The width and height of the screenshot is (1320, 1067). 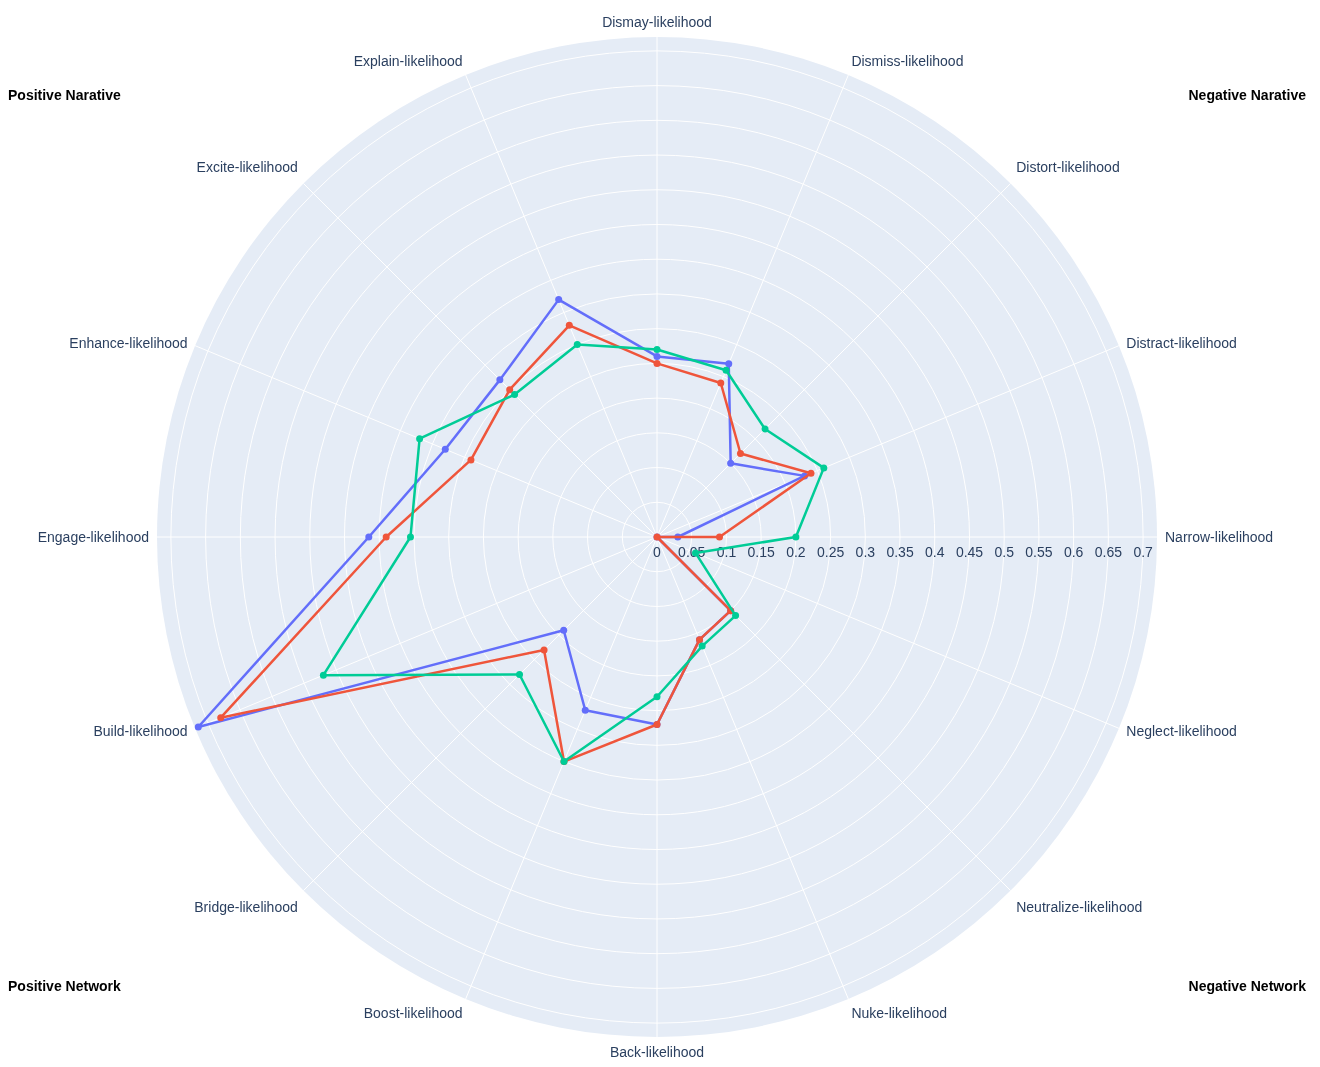 I want to click on spoke-label: Engage-likelihood, so click(x=93, y=537).